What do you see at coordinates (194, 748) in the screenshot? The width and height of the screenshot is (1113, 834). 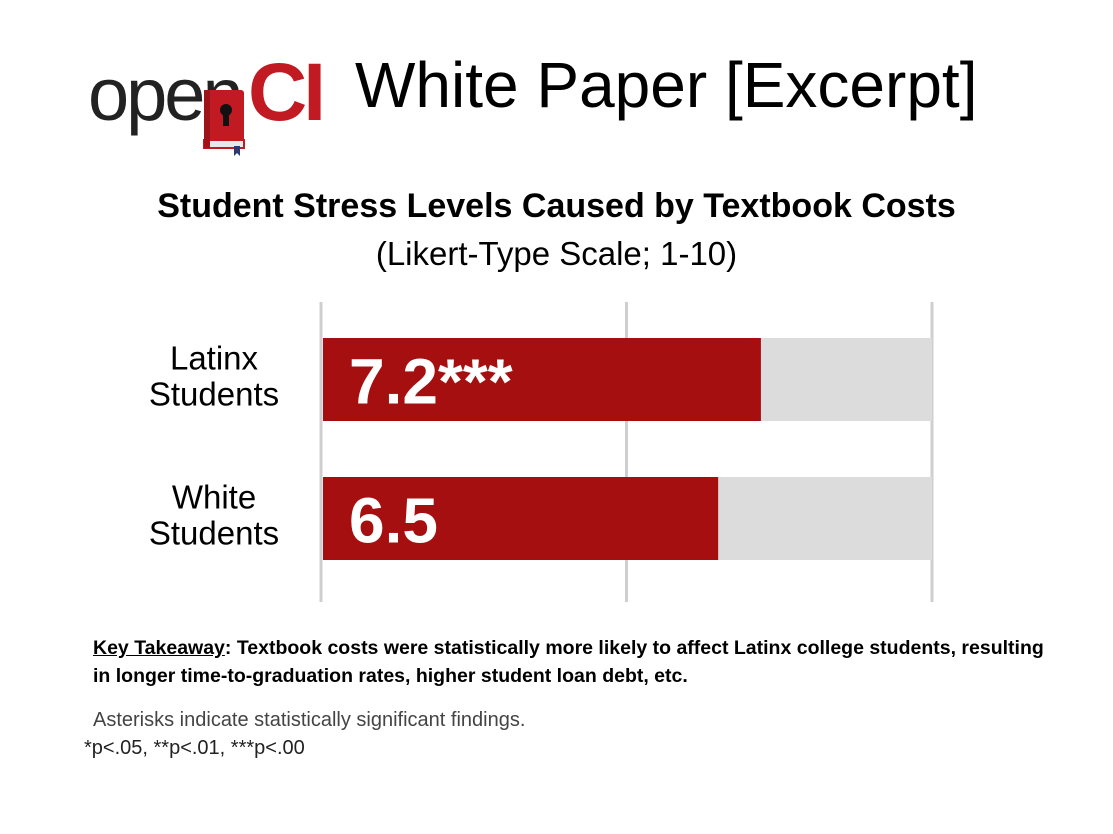 I see `p-value-legend: *p<.05, **p<.01, ***p<.00` at bounding box center [194, 748].